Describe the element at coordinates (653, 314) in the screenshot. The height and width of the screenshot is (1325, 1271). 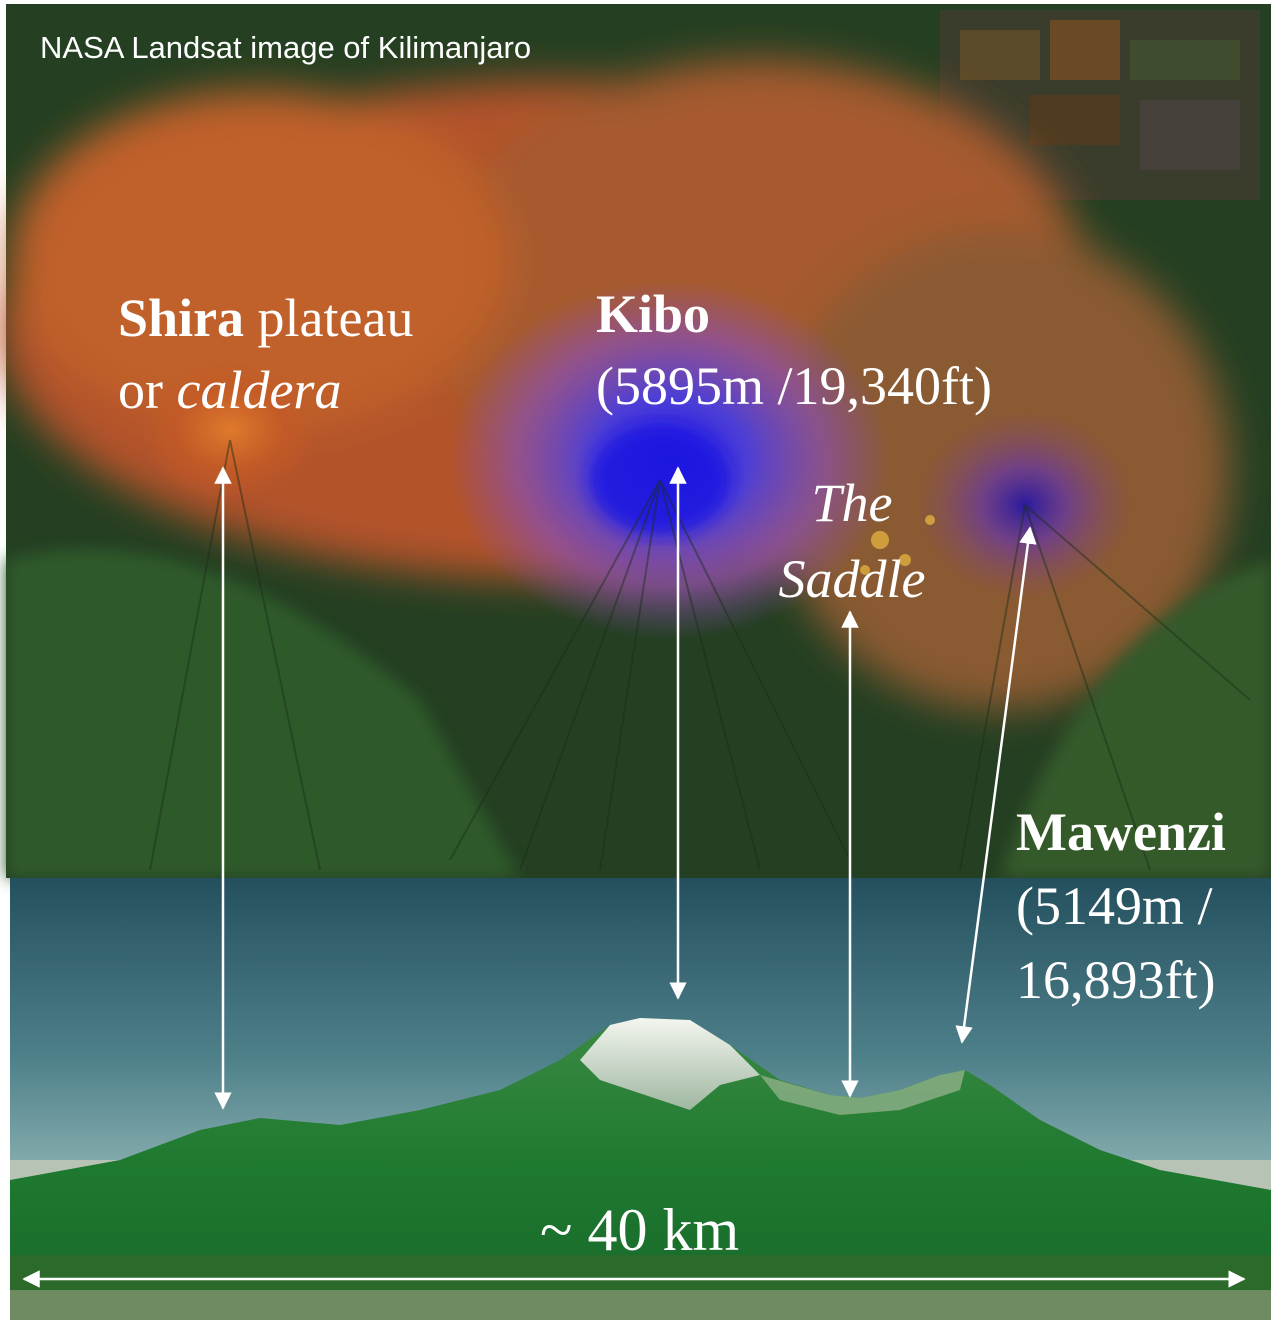
I see `kibo-name: Kibo` at that location.